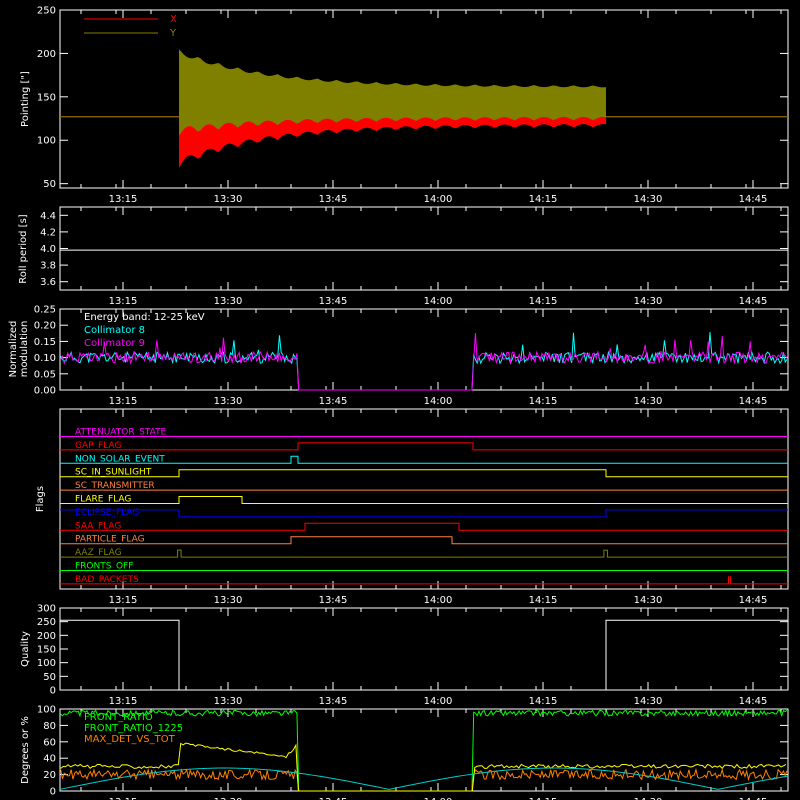  Describe the element at coordinates (24, 349) in the screenshot. I see `modulation-ylabel-2: modulation` at that location.